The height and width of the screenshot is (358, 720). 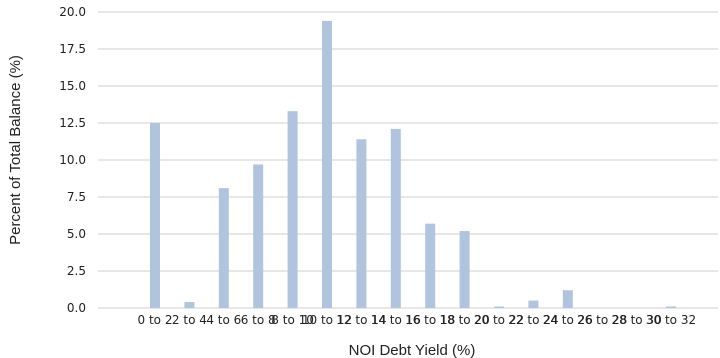 I want to click on x-tick-label: 2 to 4, so click(x=189, y=320).